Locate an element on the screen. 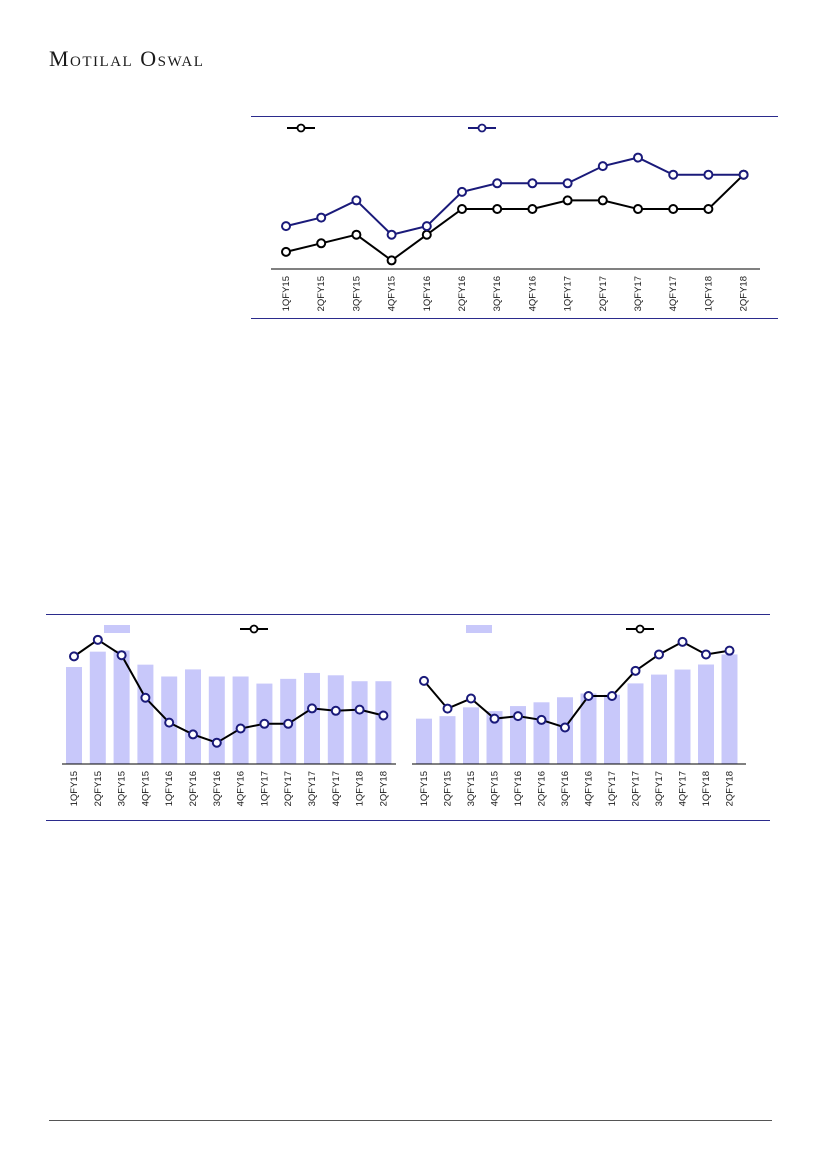 This screenshot has height=1169, width=827. bar-2QFY18 is located at coordinates (383, 722).